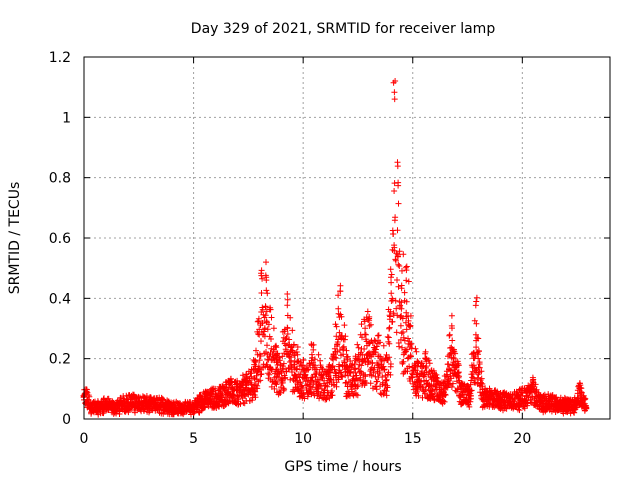 The width and height of the screenshot is (640, 480). What do you see at coordinates (522, 439) in the screenshot?
I see `x-tick-label: 20` at bounding box center [522, 439].